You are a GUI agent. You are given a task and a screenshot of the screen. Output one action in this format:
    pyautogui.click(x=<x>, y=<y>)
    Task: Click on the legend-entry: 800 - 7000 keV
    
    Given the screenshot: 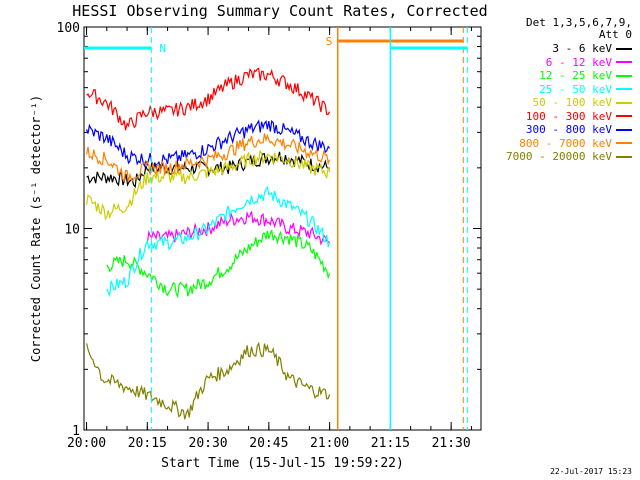 What is the action you would take?
    pyautogui.click(x=575, y=143)
    